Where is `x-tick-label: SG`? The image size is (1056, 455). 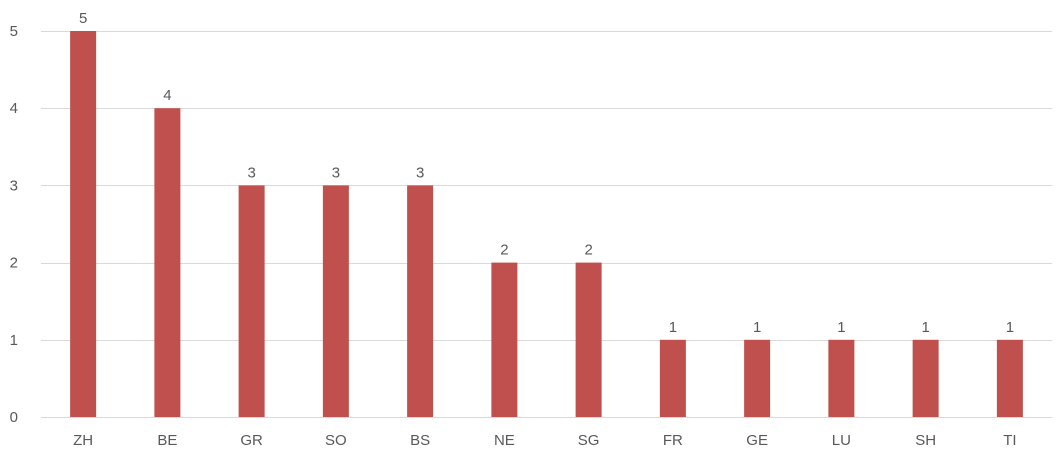
x-tick-label: SG is located at coordinates (589, 440).